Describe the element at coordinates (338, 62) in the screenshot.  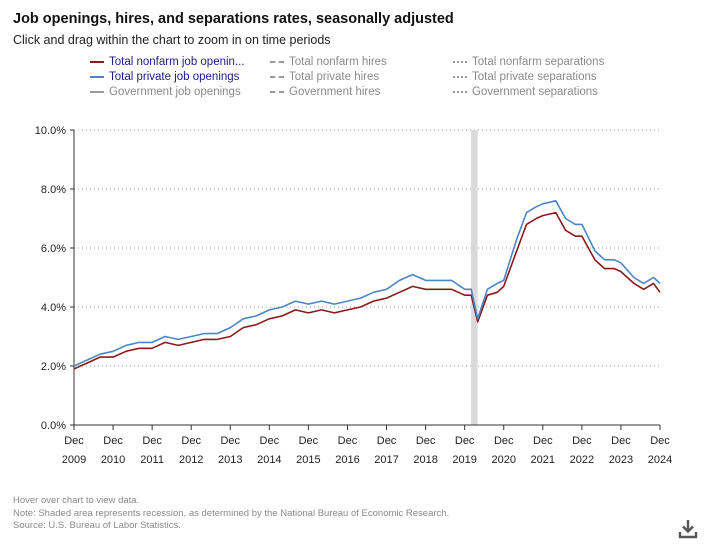
I see `legend-label: Total nonfarm hires` at that location.